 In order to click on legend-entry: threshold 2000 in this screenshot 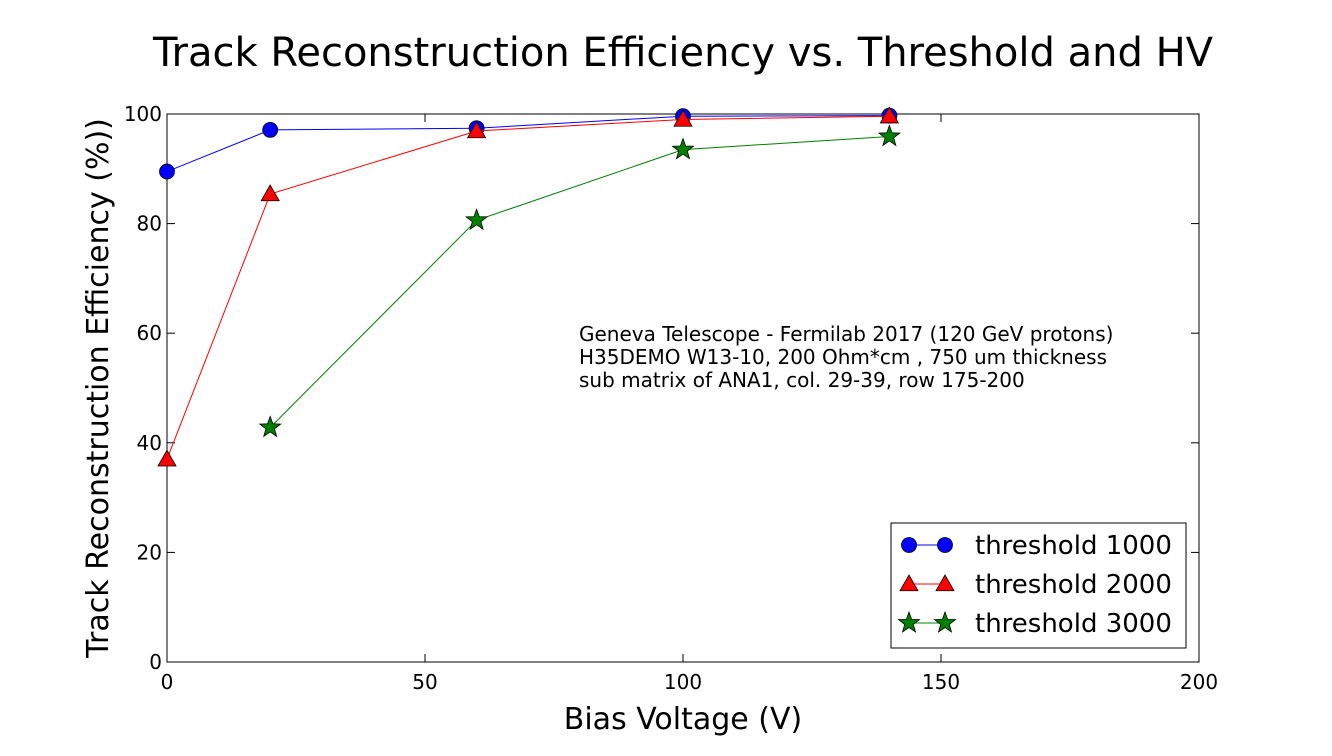, I will do `click(1035, 585)`.